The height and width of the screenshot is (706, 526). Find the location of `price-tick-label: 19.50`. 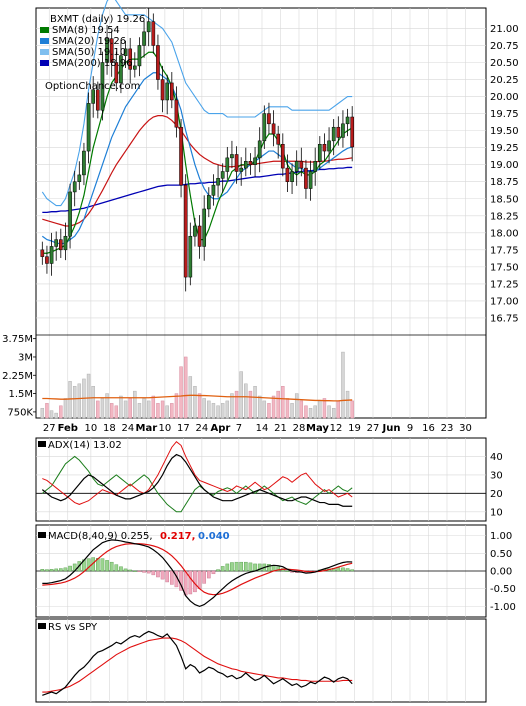

price-tick-label: 19.50 is located at coordinates (504, 131).